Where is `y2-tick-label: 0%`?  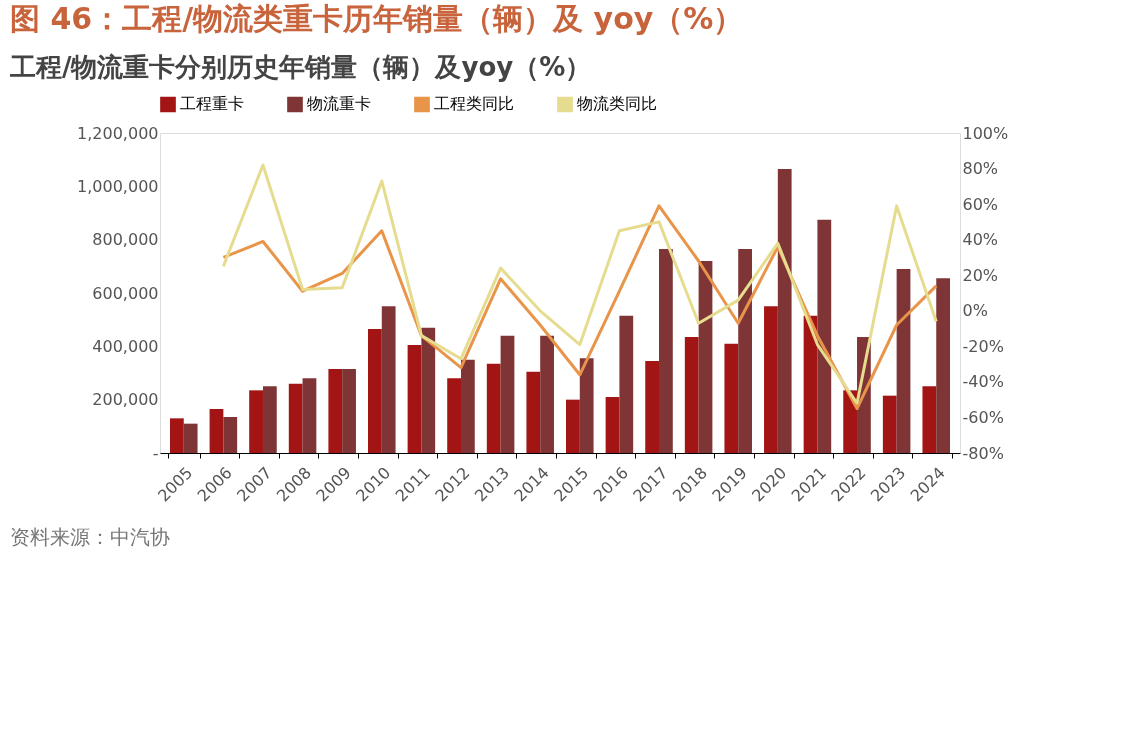
y2-tick-label: 0% is located at coordinates (975, 311).